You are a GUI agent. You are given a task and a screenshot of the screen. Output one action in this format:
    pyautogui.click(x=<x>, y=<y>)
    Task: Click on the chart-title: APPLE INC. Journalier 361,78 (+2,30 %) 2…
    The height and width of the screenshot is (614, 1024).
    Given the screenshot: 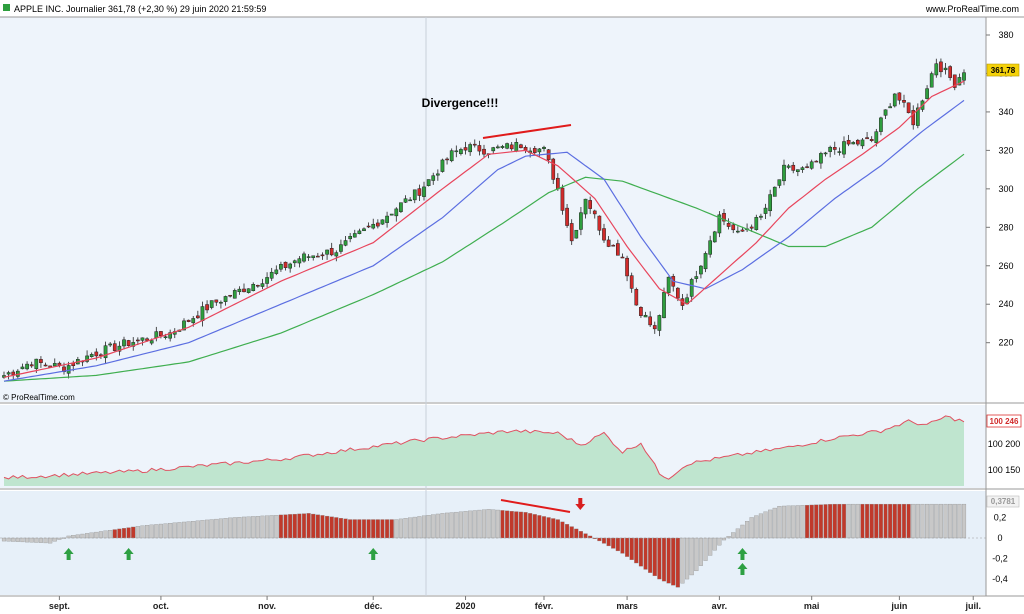 What is the action you would take?
    pyautogui.click(x=140, y=9)
    